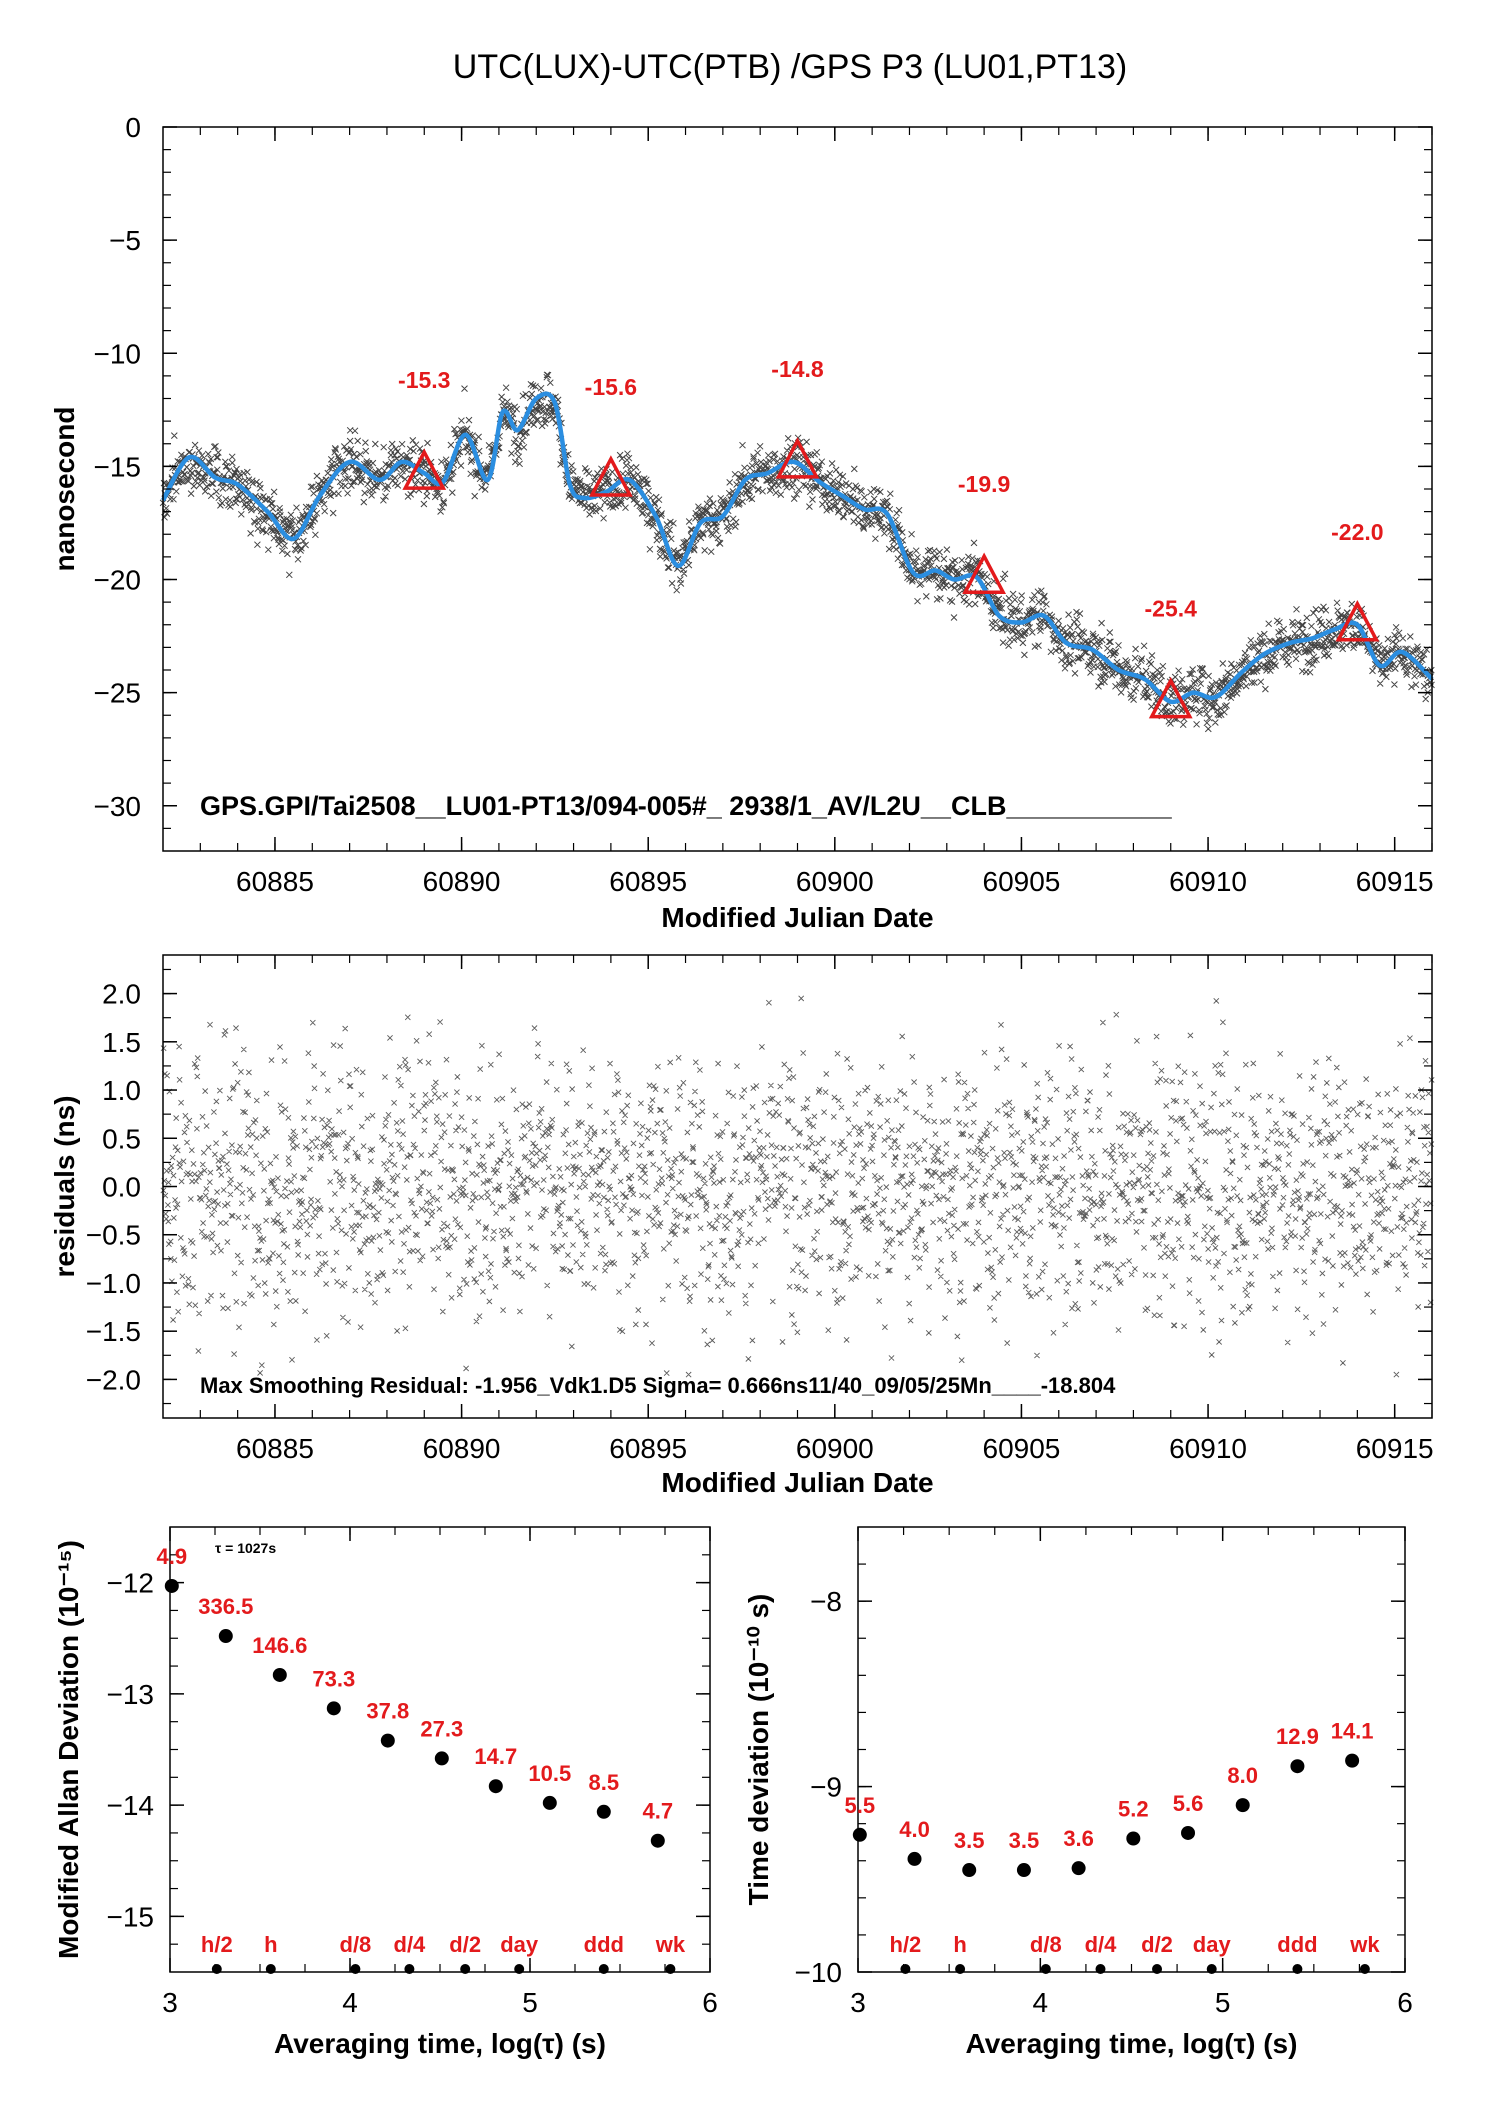  I want to click on time-marker-label: h/2, so click(906, 1944).